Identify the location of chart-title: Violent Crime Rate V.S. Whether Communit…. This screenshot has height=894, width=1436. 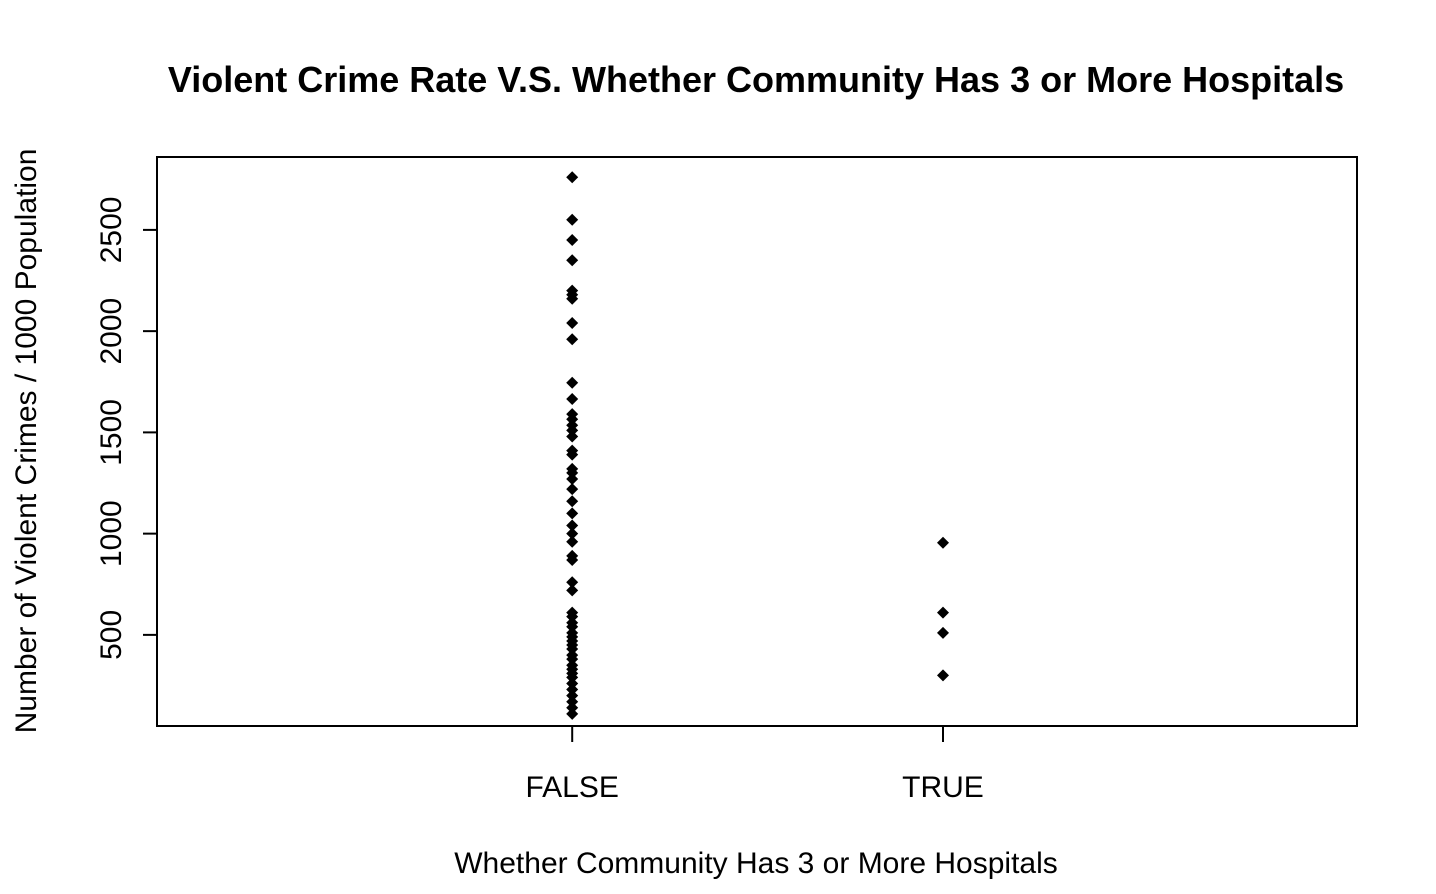
(756, 79).